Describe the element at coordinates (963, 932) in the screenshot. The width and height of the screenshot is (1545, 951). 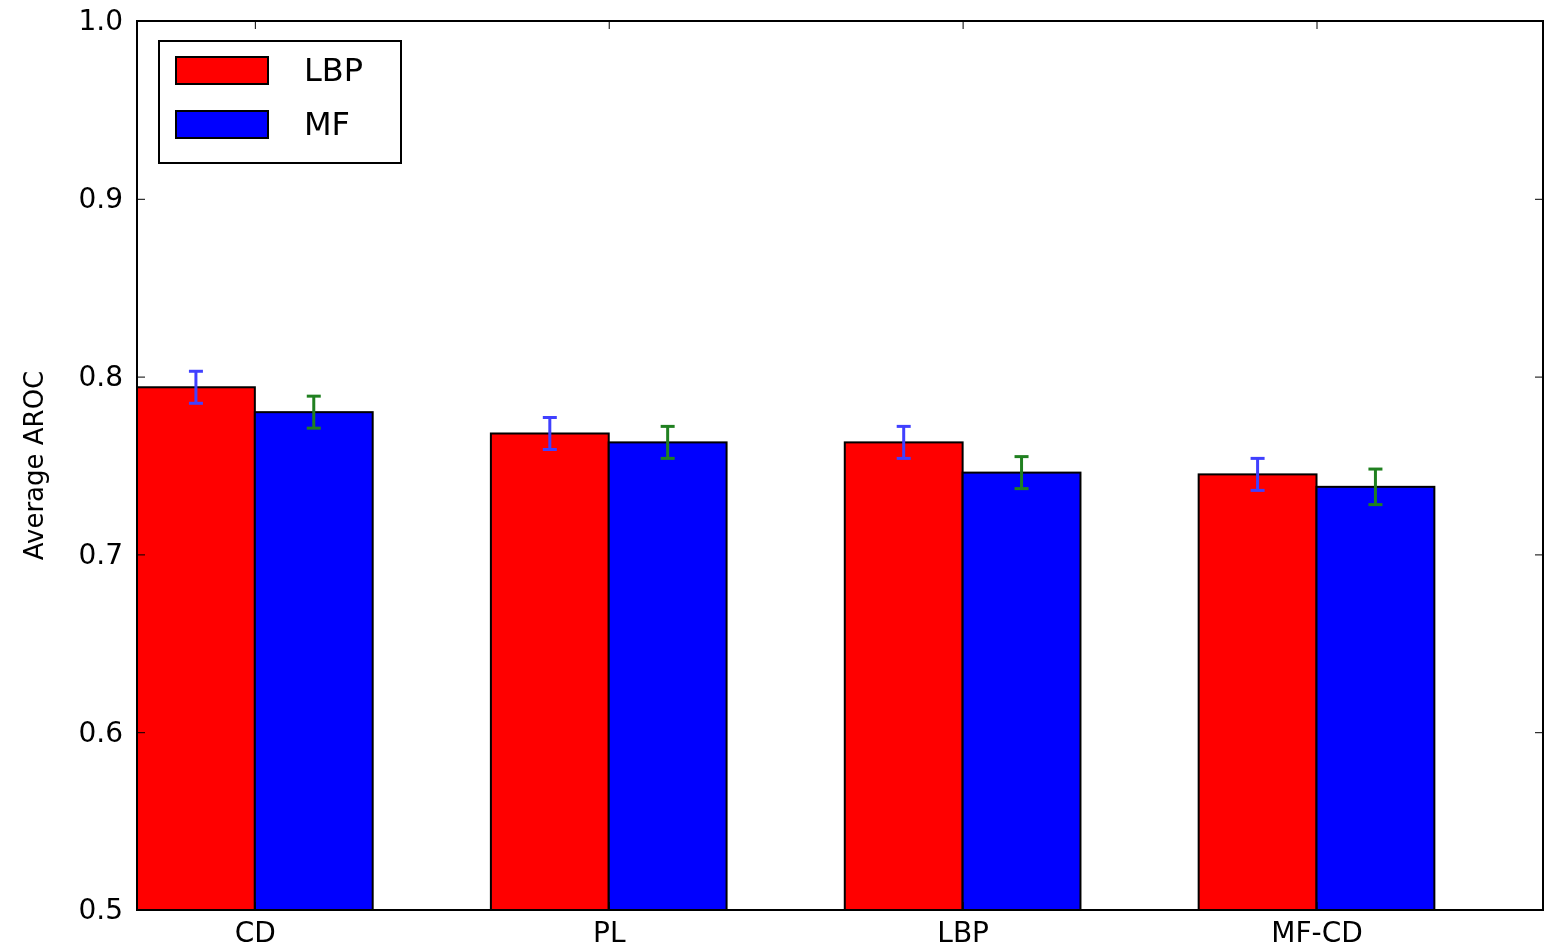
I see `x-tick-label: LBP` at that location.